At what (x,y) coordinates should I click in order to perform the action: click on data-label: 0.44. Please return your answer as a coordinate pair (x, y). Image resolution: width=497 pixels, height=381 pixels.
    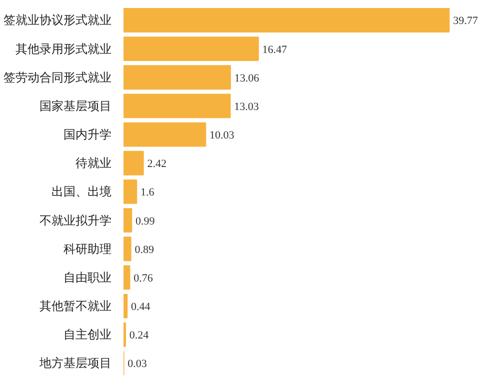
    Looking at the image, I should click on (141, 307).